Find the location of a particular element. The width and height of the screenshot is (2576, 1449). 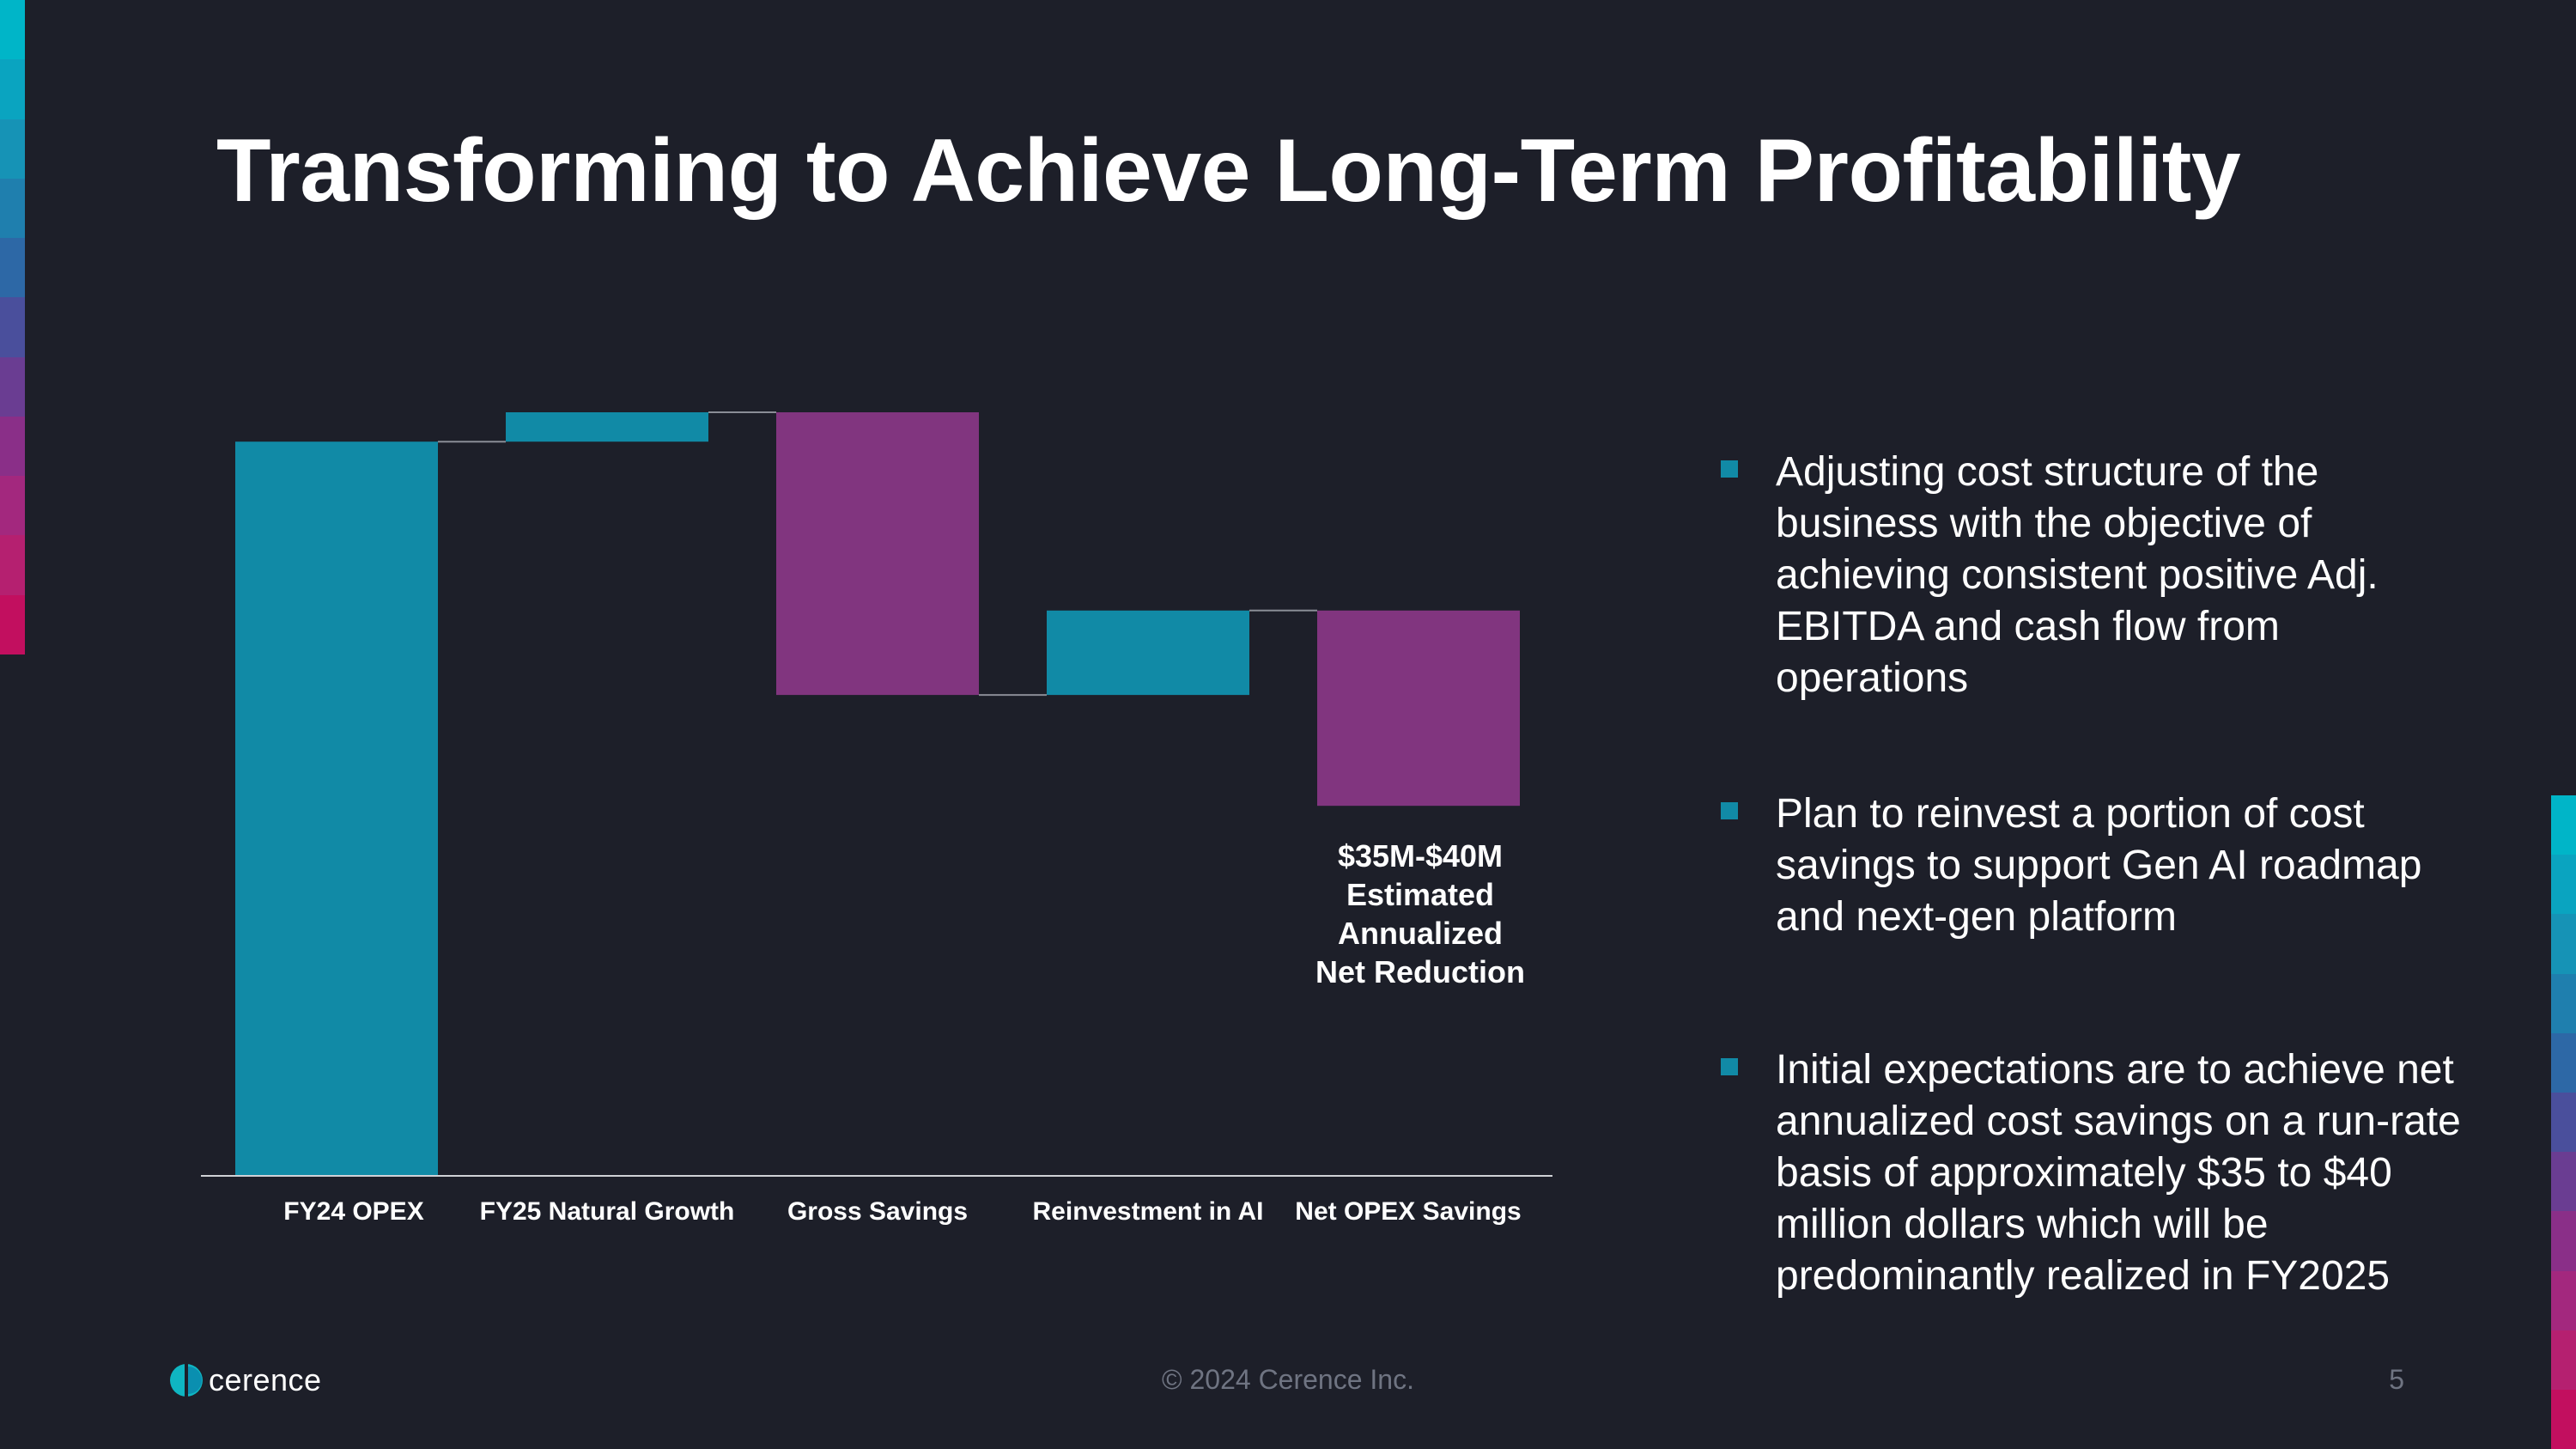

bar-fy24-opex is located at coordinates (336, 808).